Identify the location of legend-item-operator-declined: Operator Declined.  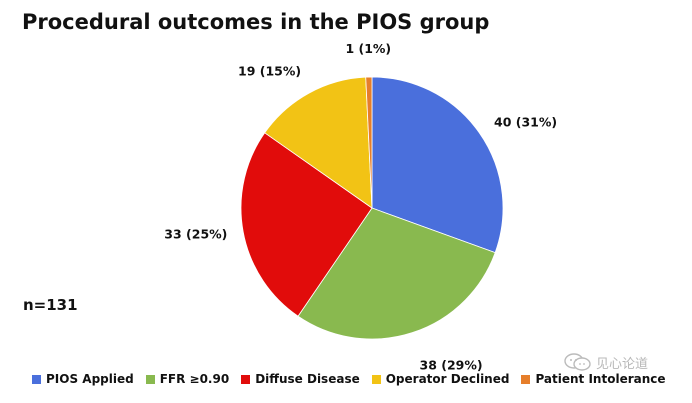
(440, 379).